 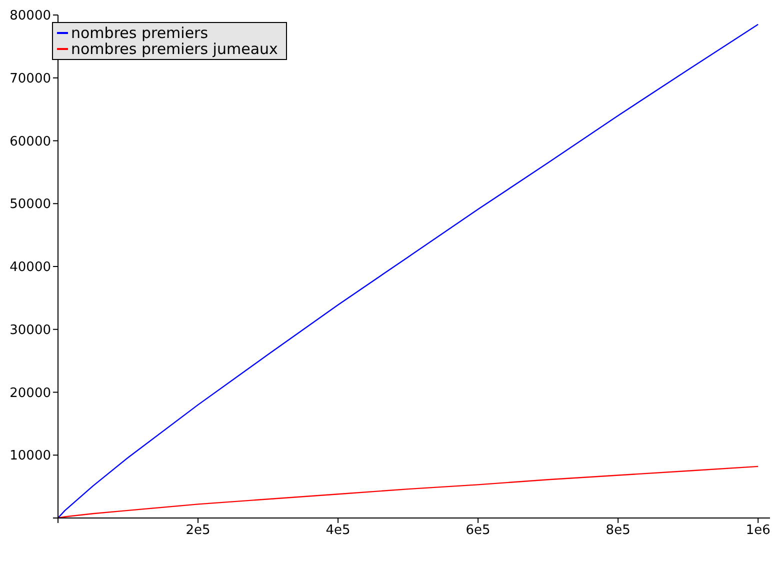 I want to click on legend-label: nombres premiers jumeaux, so click(x=174, y=49).